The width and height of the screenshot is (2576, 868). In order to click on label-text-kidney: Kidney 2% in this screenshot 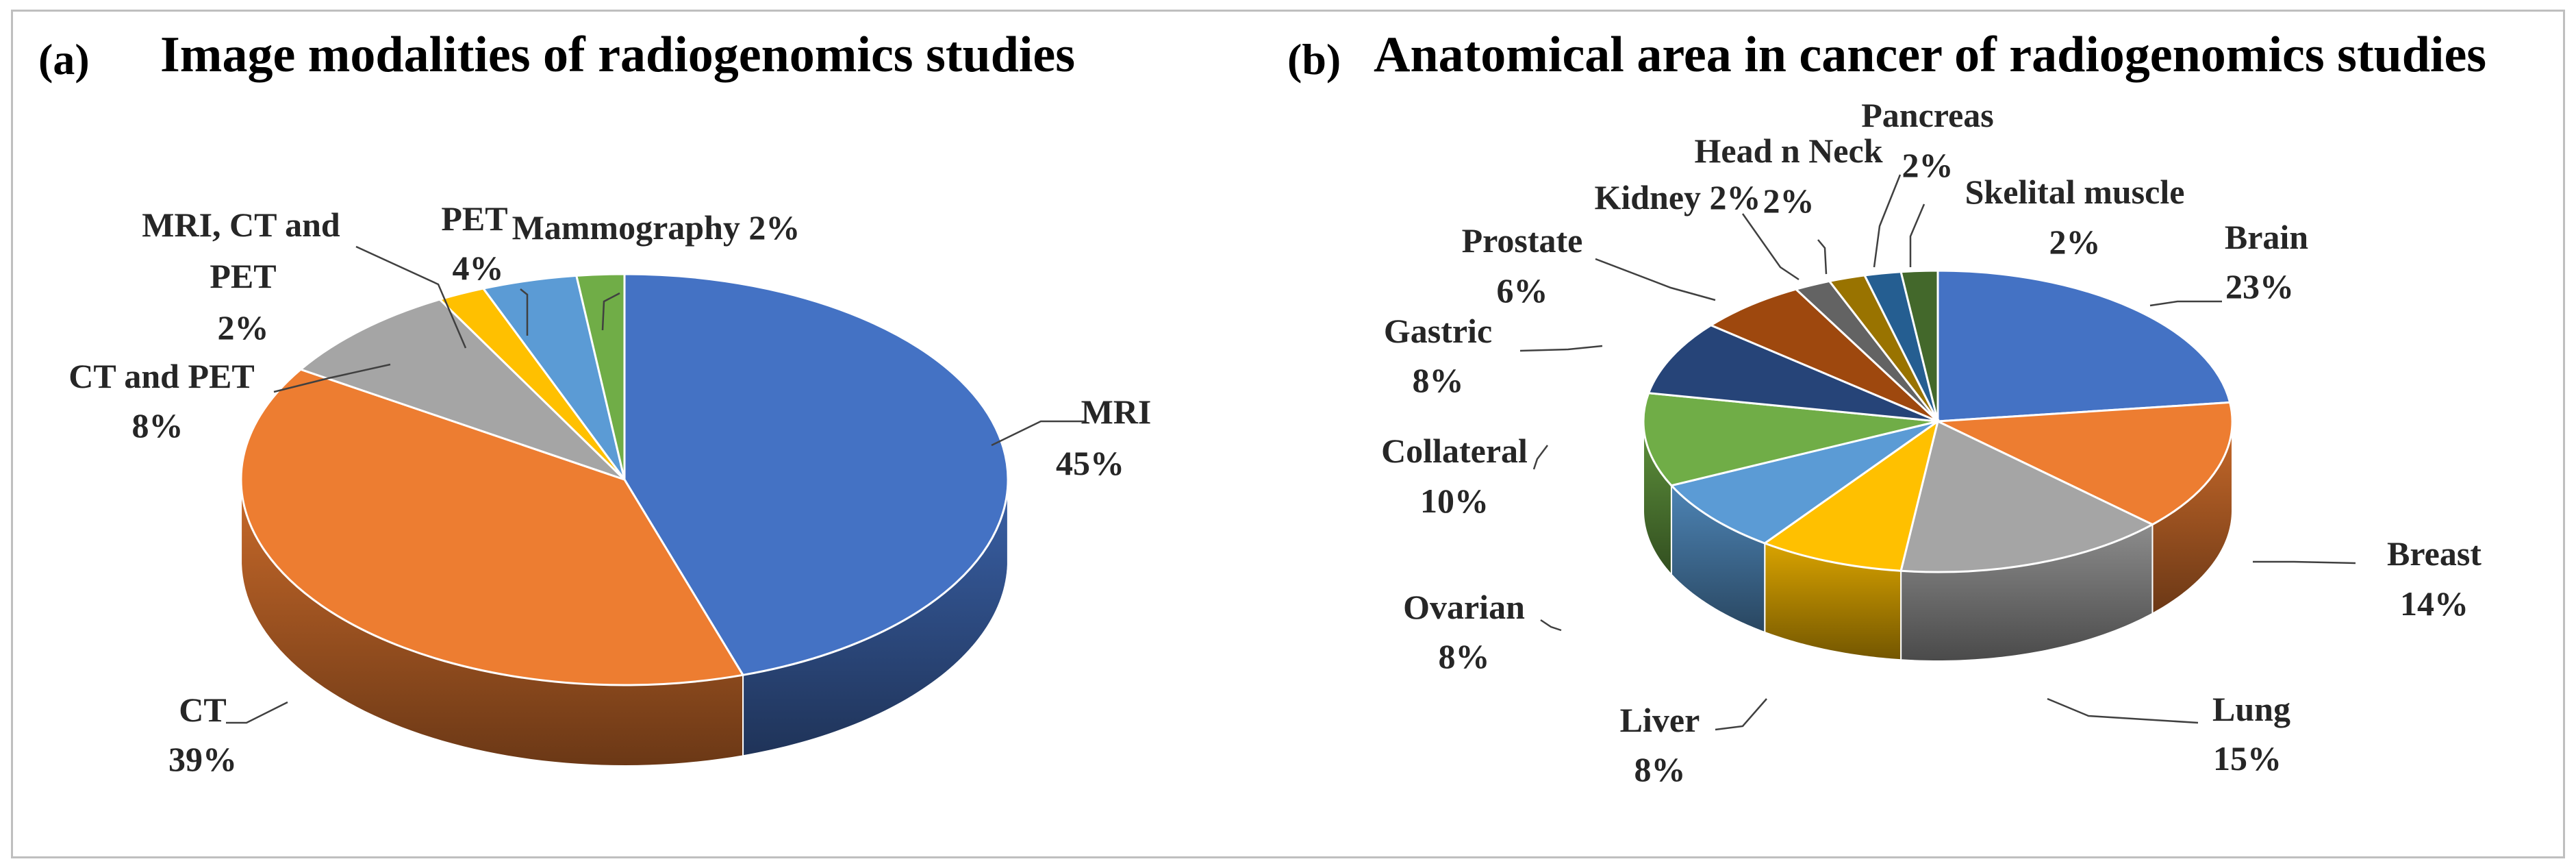, I will do `click(1677, 197)`.